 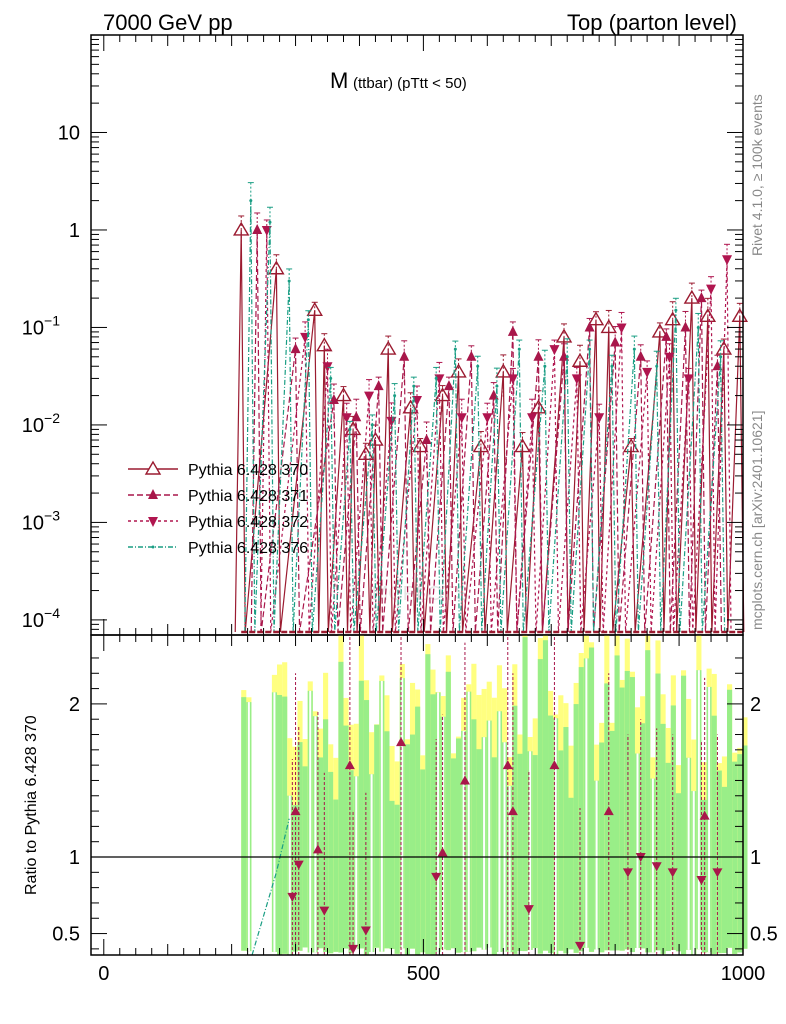 I want to click on legend-label: Pythia 6.428 370, so click(x=248, y=470).